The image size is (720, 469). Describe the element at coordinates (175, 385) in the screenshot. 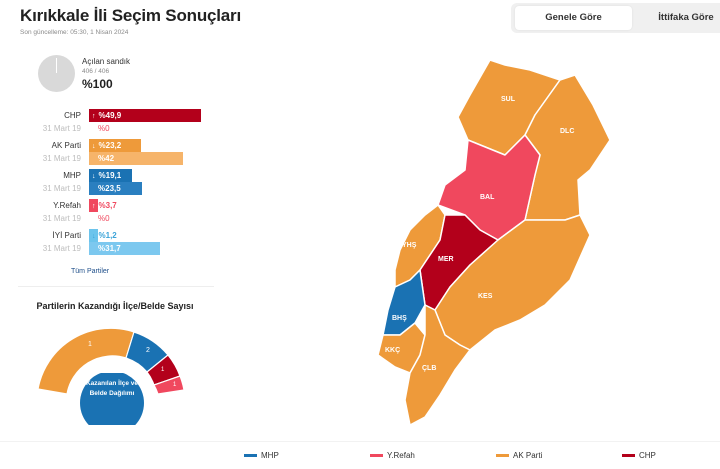

I see `gauge-count-yrefah: 1` at that location.